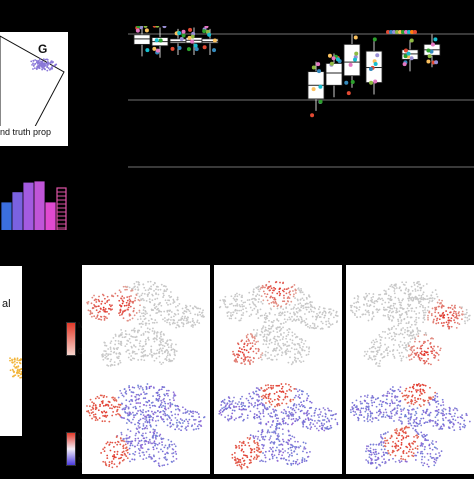  What do you see at coordinates (11, 351) in the screenshot?
I see `bottom-left-panel: al` at bounding box center [11, 351].